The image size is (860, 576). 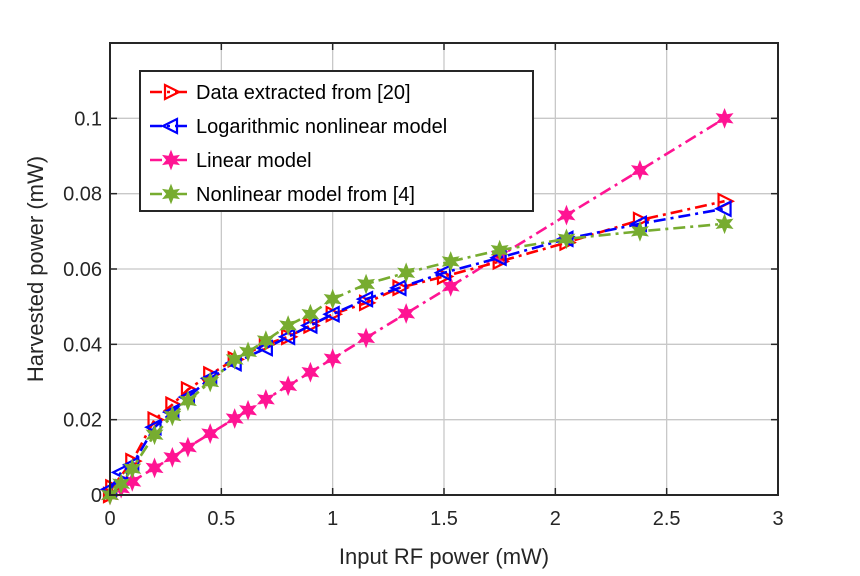 I want to click on y-tick-label-4: 0.08, so click(x=82, y=195).